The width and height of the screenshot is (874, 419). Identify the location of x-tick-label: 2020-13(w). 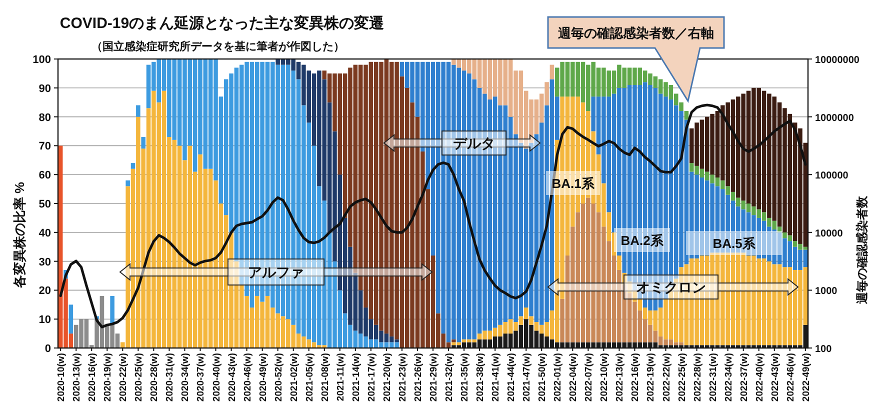
(77, 377).